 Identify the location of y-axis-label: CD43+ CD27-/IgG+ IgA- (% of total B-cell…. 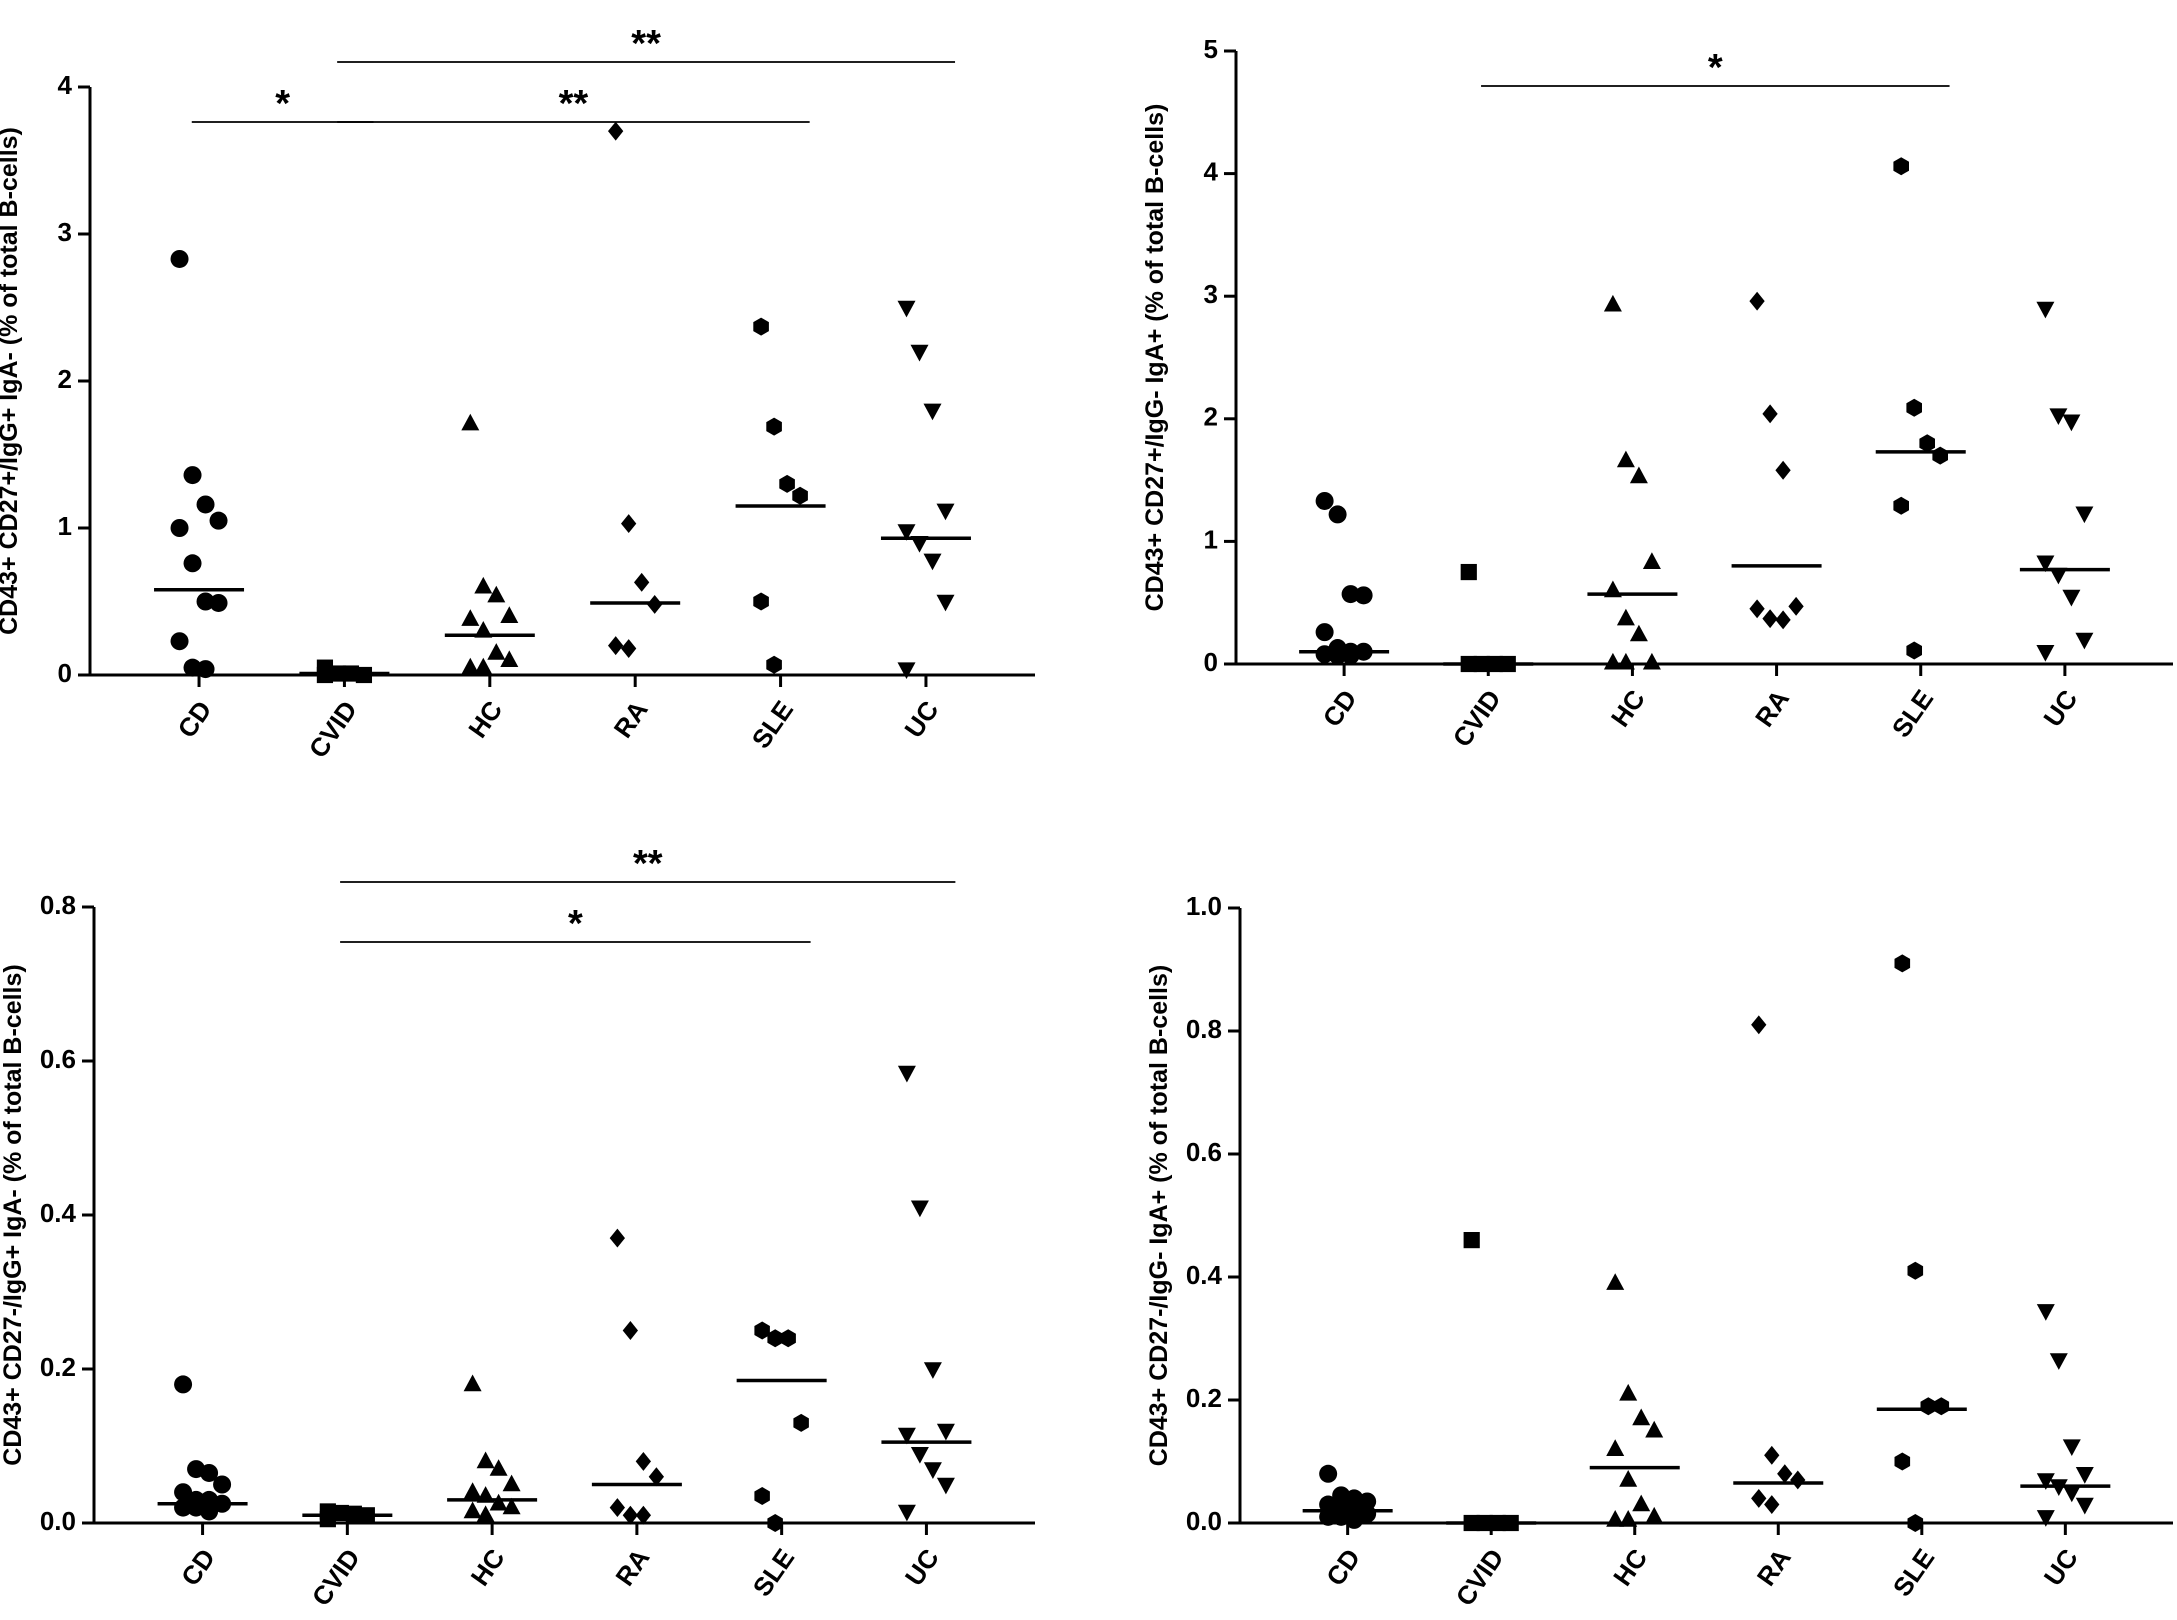
(13, 1214).